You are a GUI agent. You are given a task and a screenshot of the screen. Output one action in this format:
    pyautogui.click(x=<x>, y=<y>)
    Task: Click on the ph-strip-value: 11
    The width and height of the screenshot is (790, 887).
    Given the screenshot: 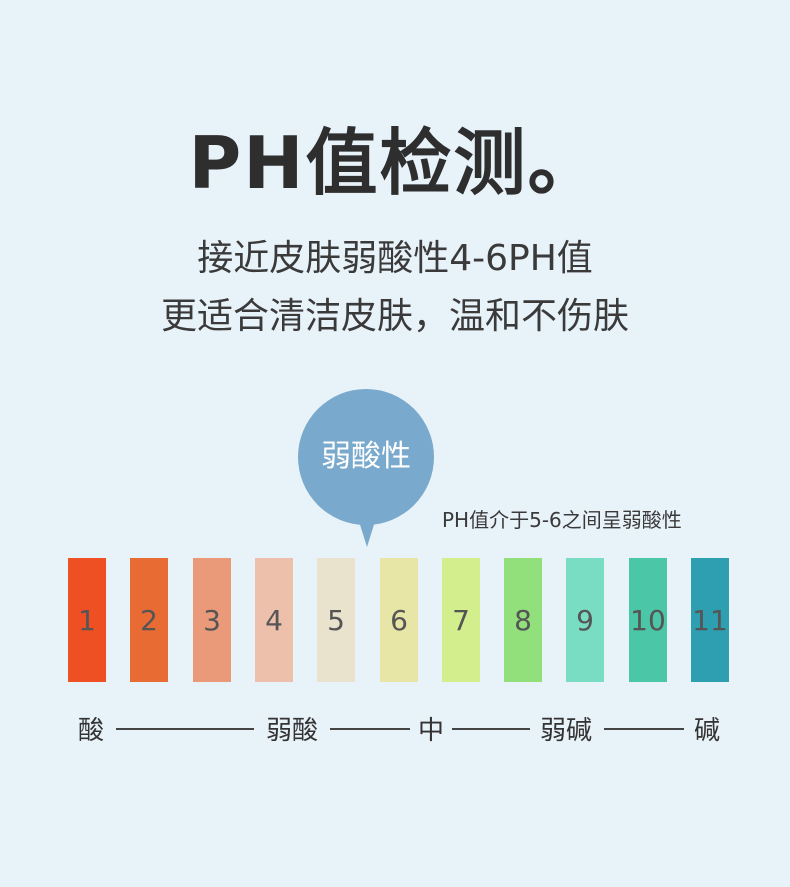 What is the action you would take?
    pyautogui.click(x=710, y=620)
    